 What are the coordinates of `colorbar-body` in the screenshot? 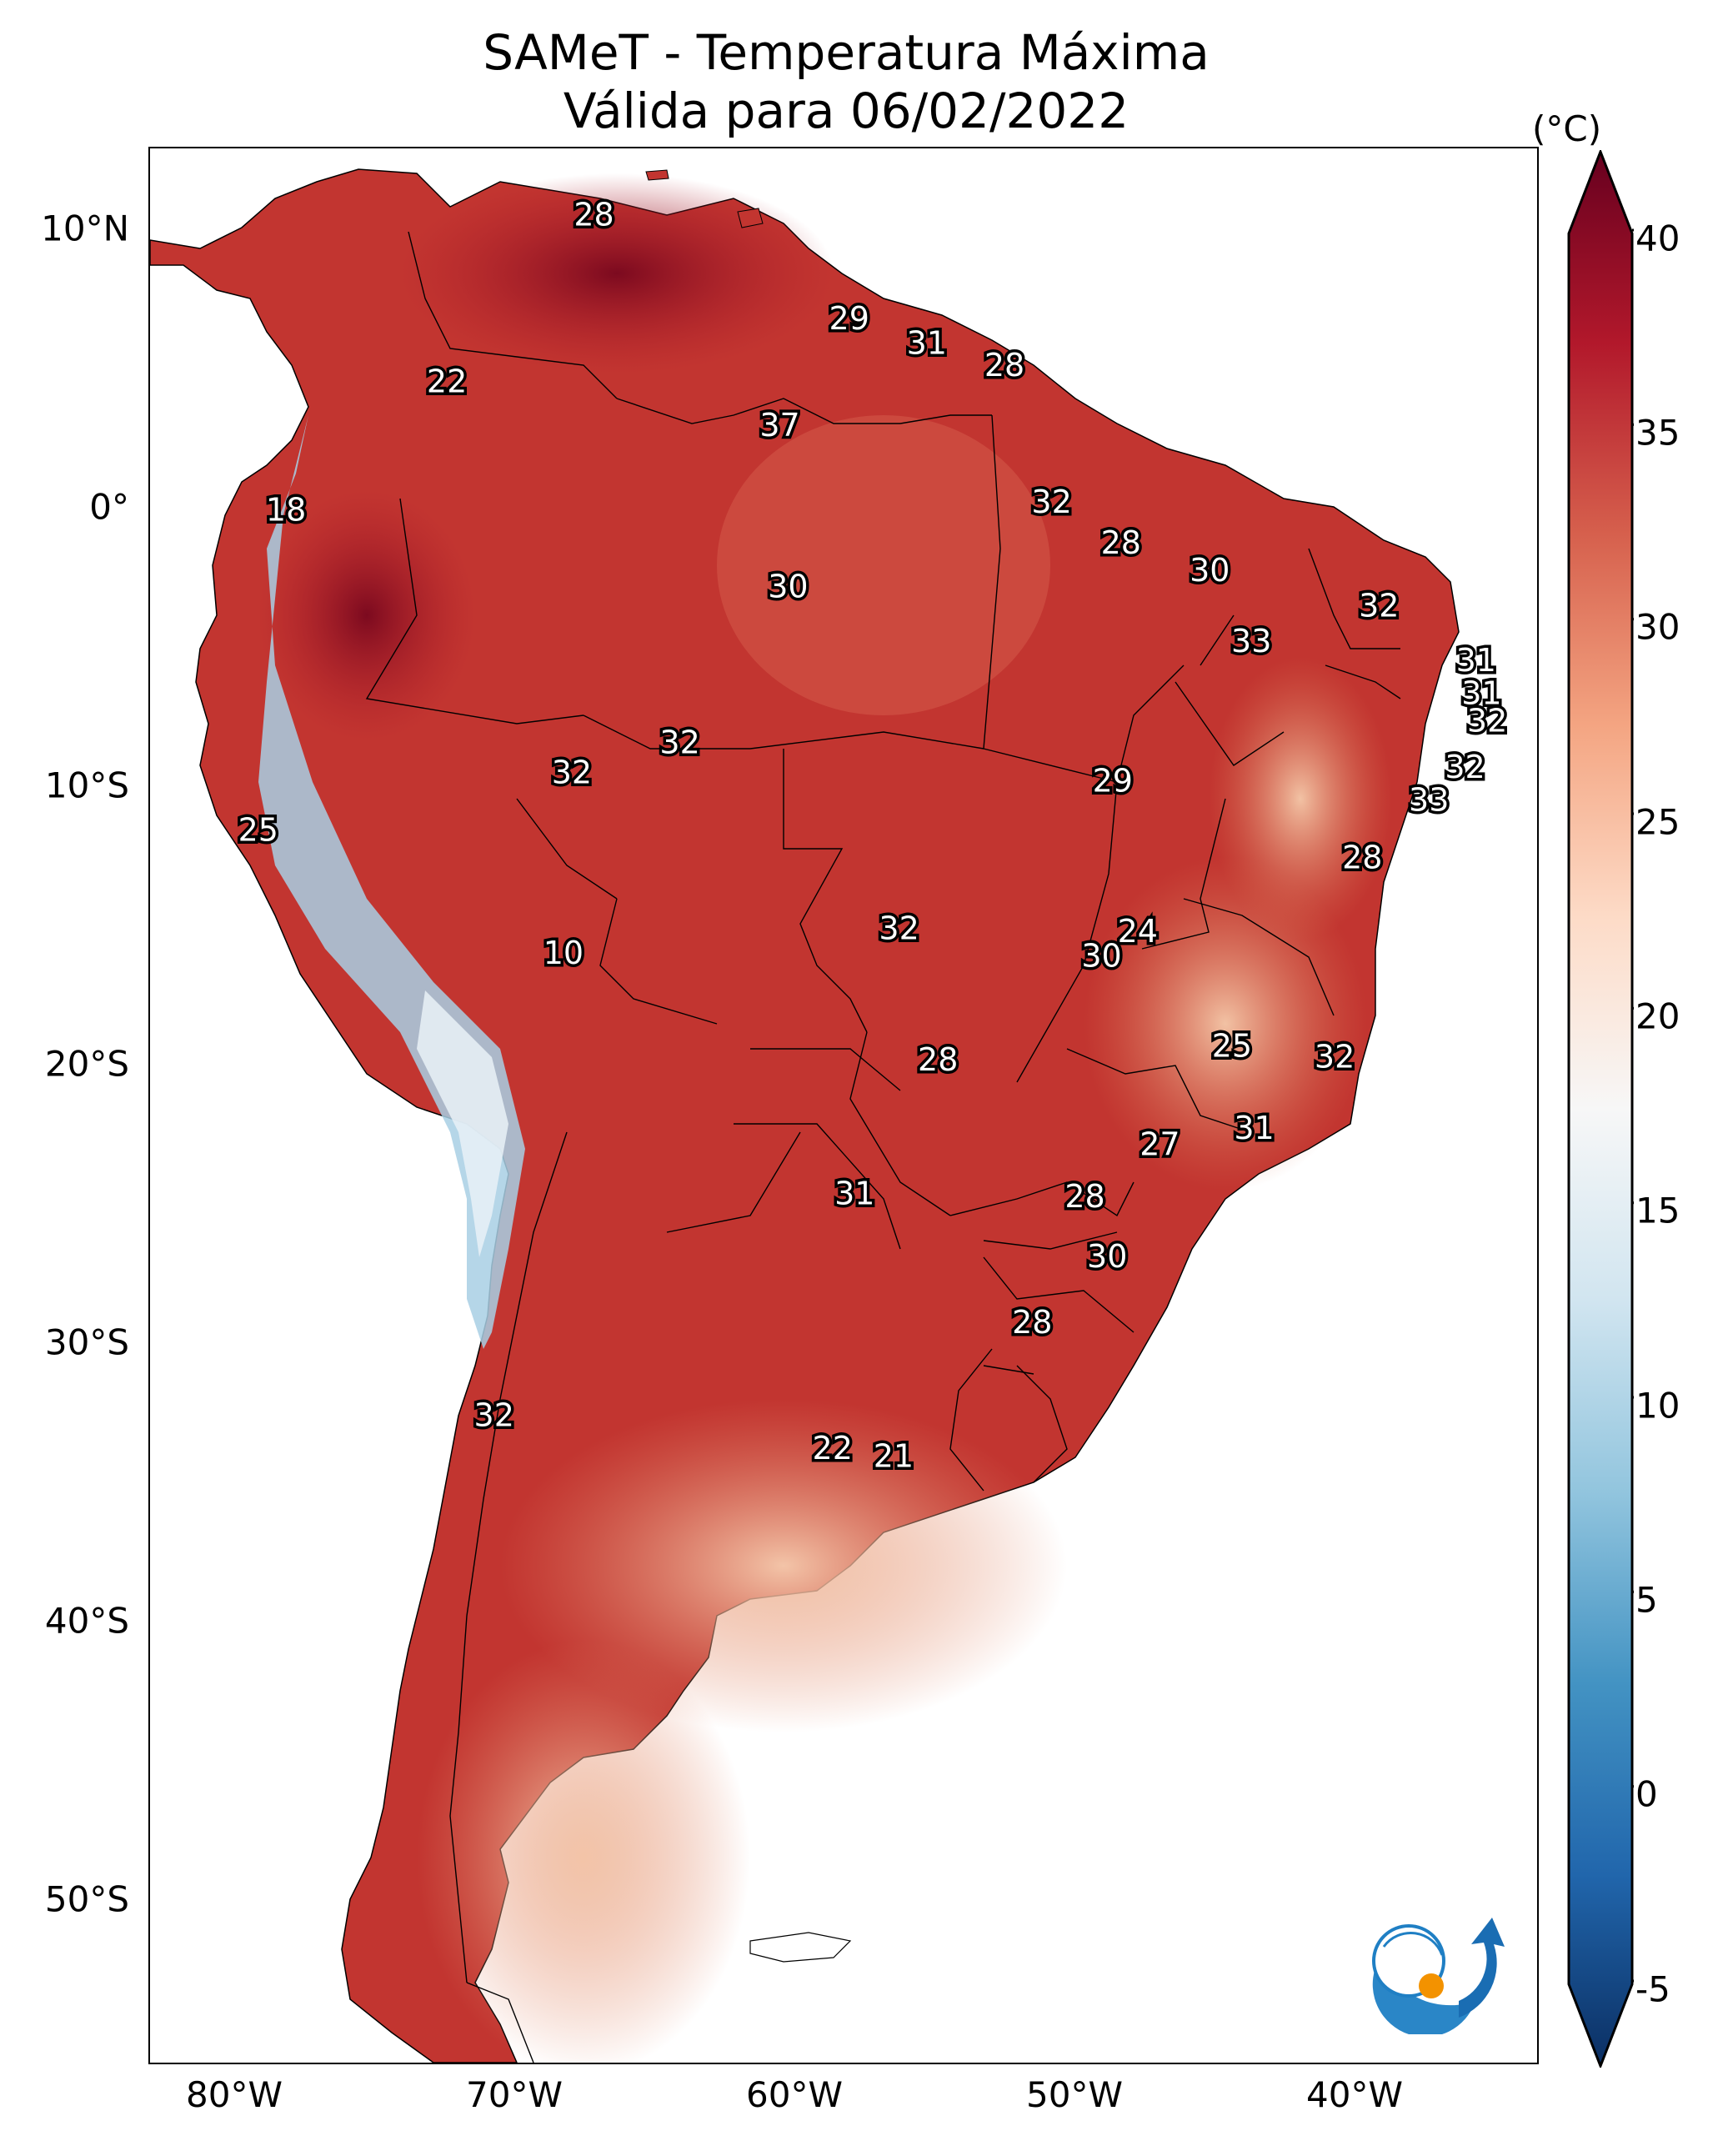 It's located at (1600, 1109).